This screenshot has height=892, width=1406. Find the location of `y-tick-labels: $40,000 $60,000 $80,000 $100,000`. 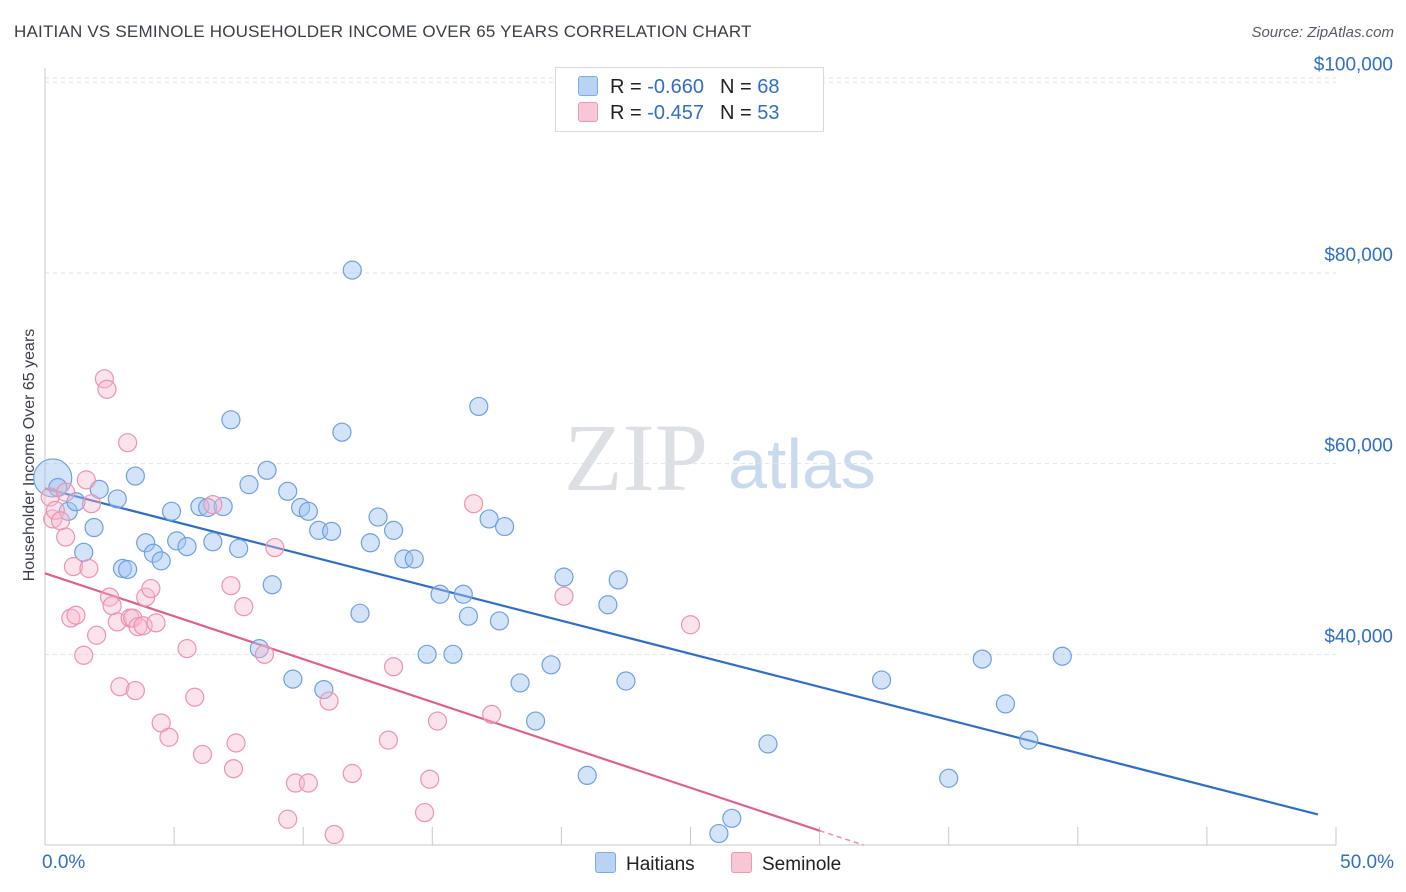

y-tick-labels: $40,000 $60,000 $80,000 $100,000 is located at coordinates (1353, 350).